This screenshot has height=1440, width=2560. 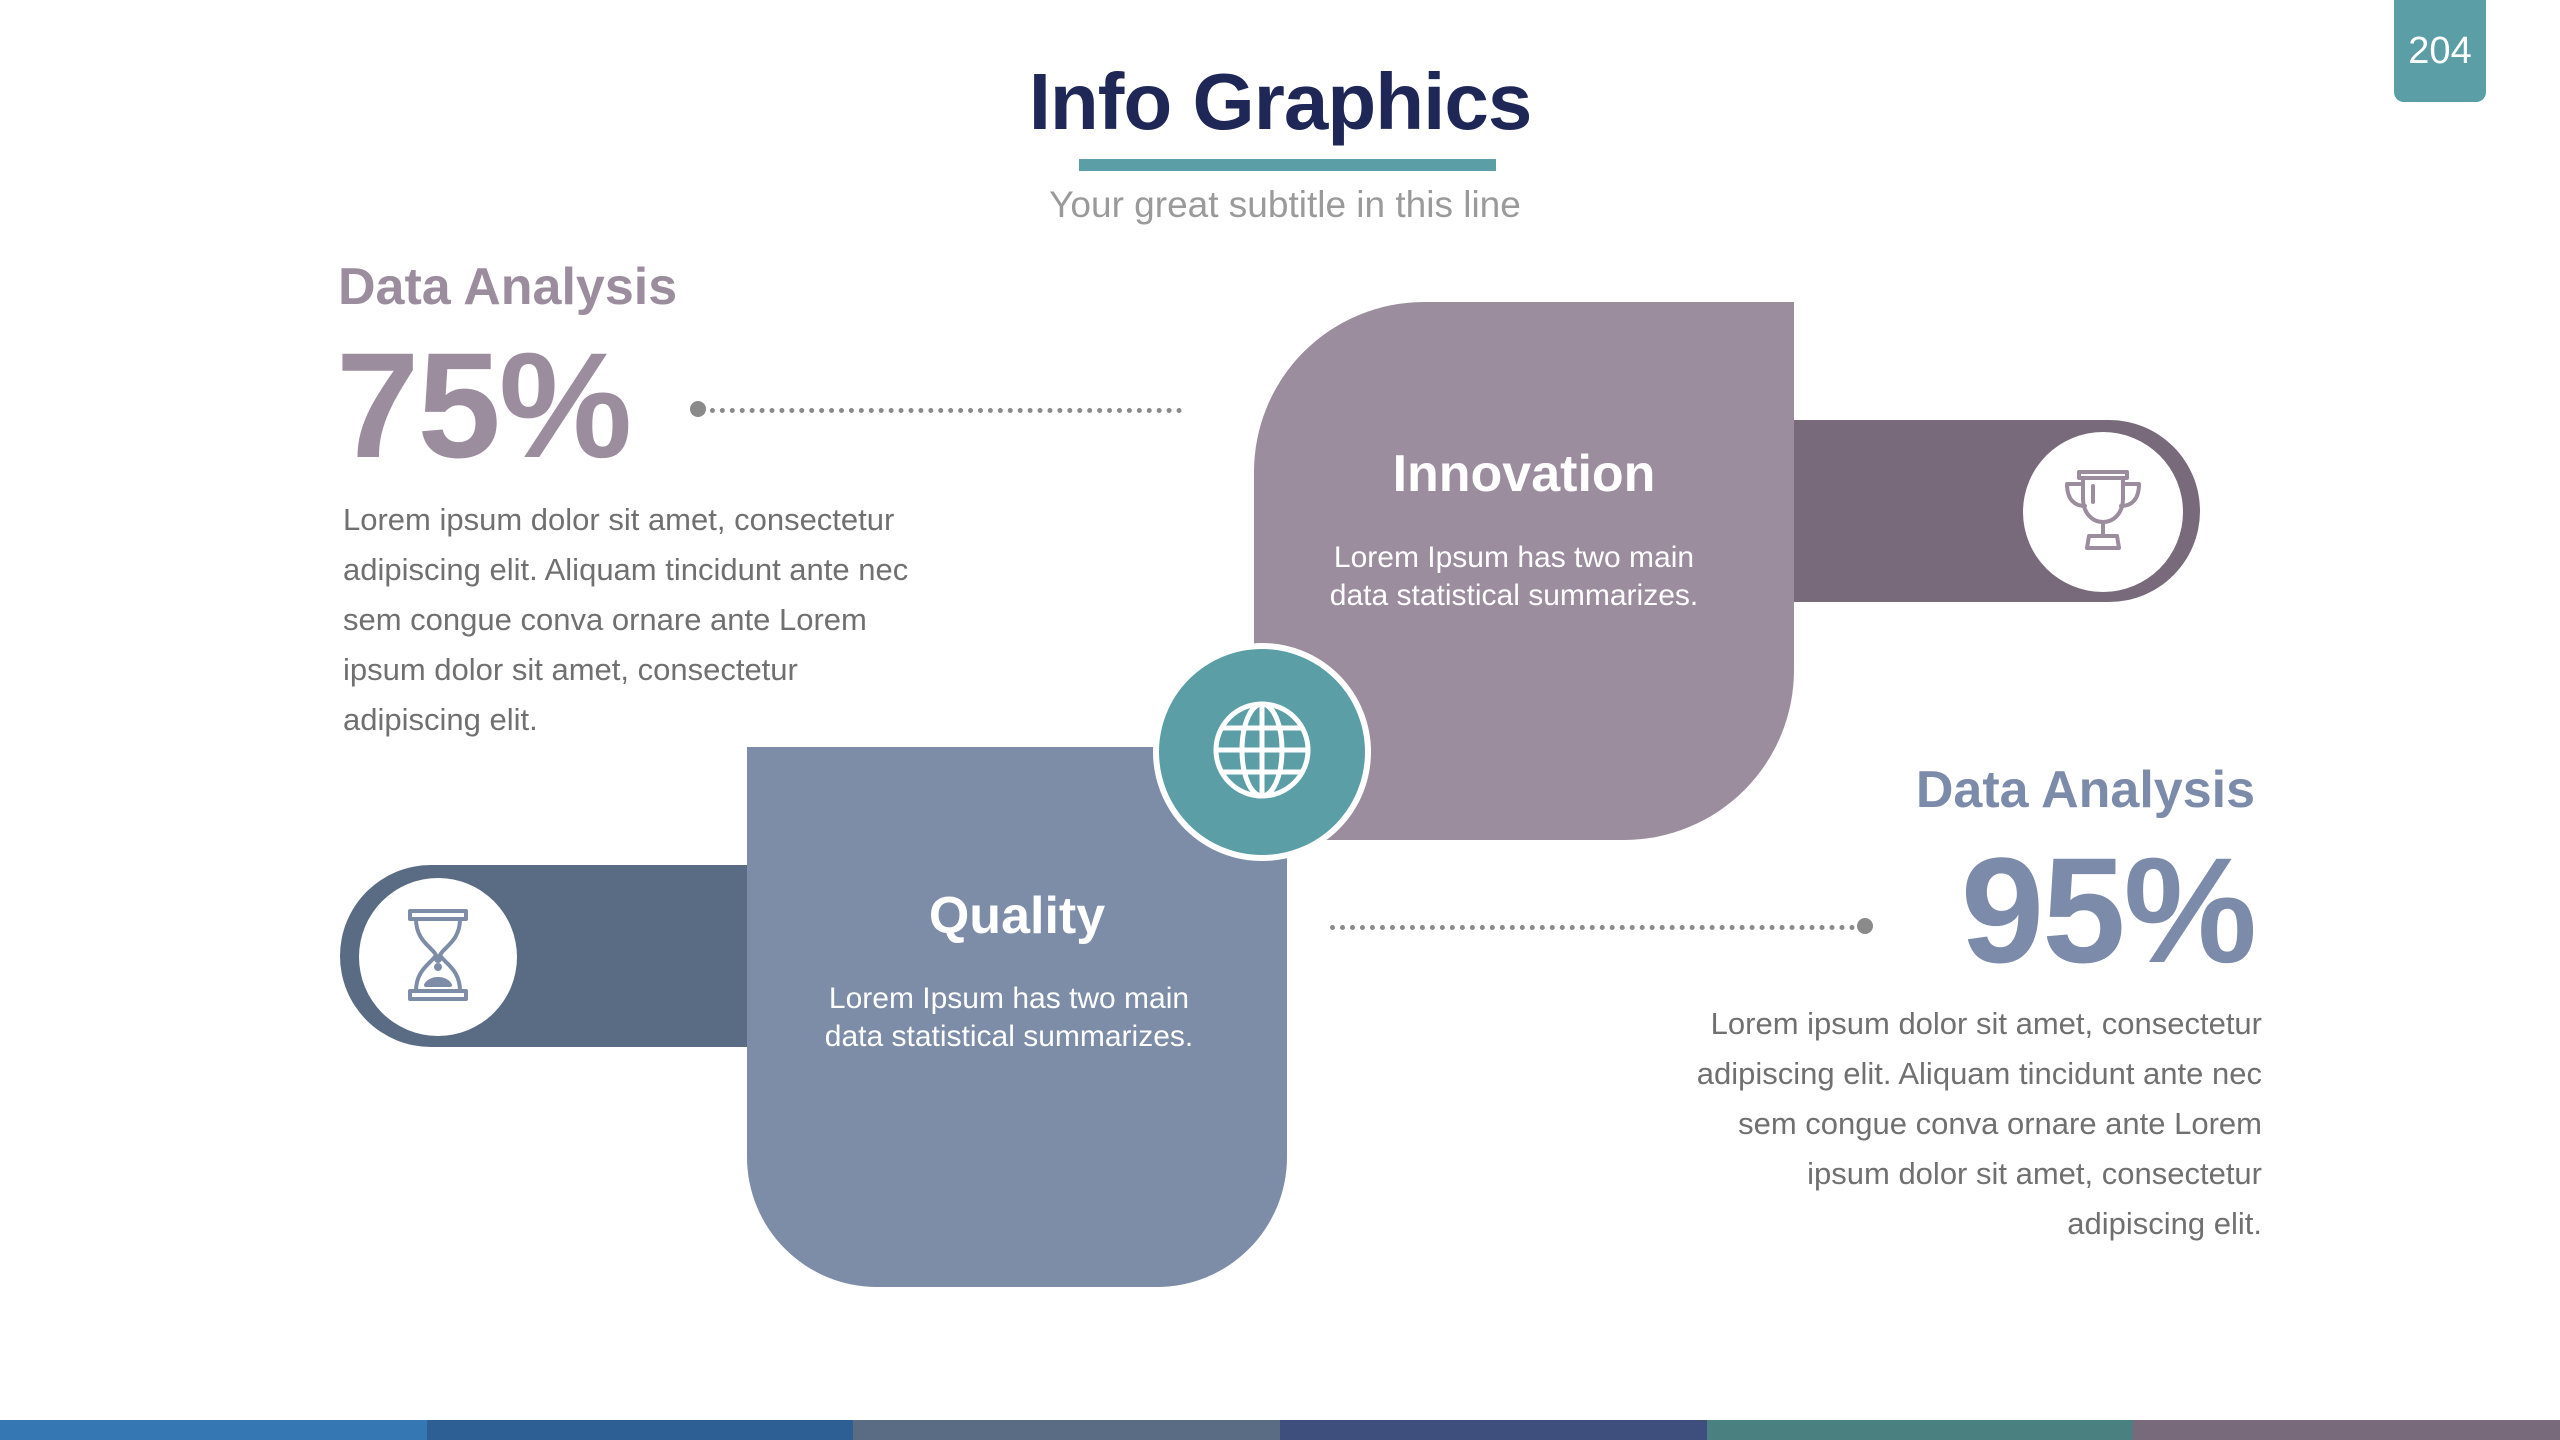 I want to click on globe-icon, so click(x=1262, y=752).